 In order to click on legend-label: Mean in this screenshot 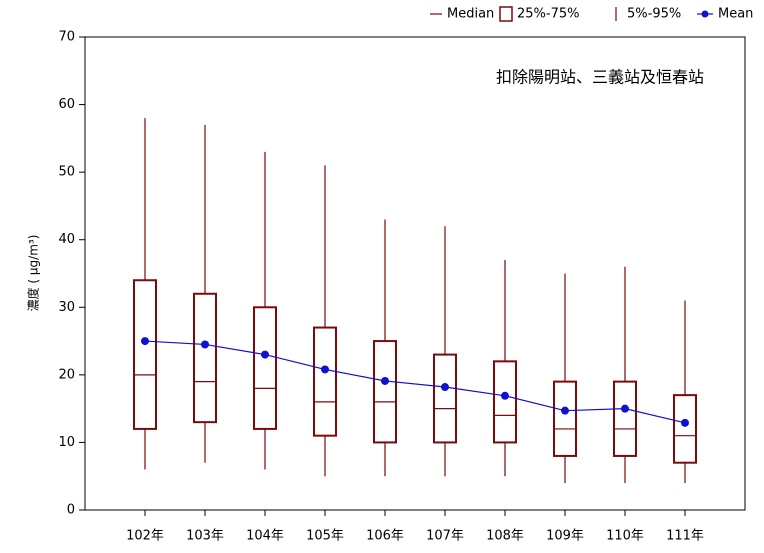, I will do `click(735, 14)`.